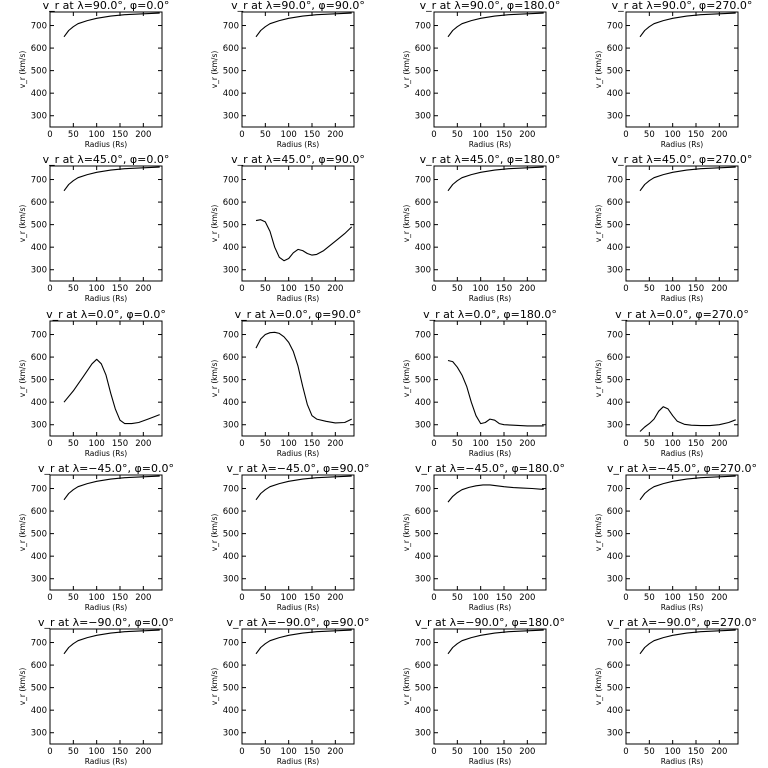  Describe the element at coordinates (298, 6) in the screenshot. I see `panel-title: v_r at λ=90.0°, φ=90.0°` at that location.